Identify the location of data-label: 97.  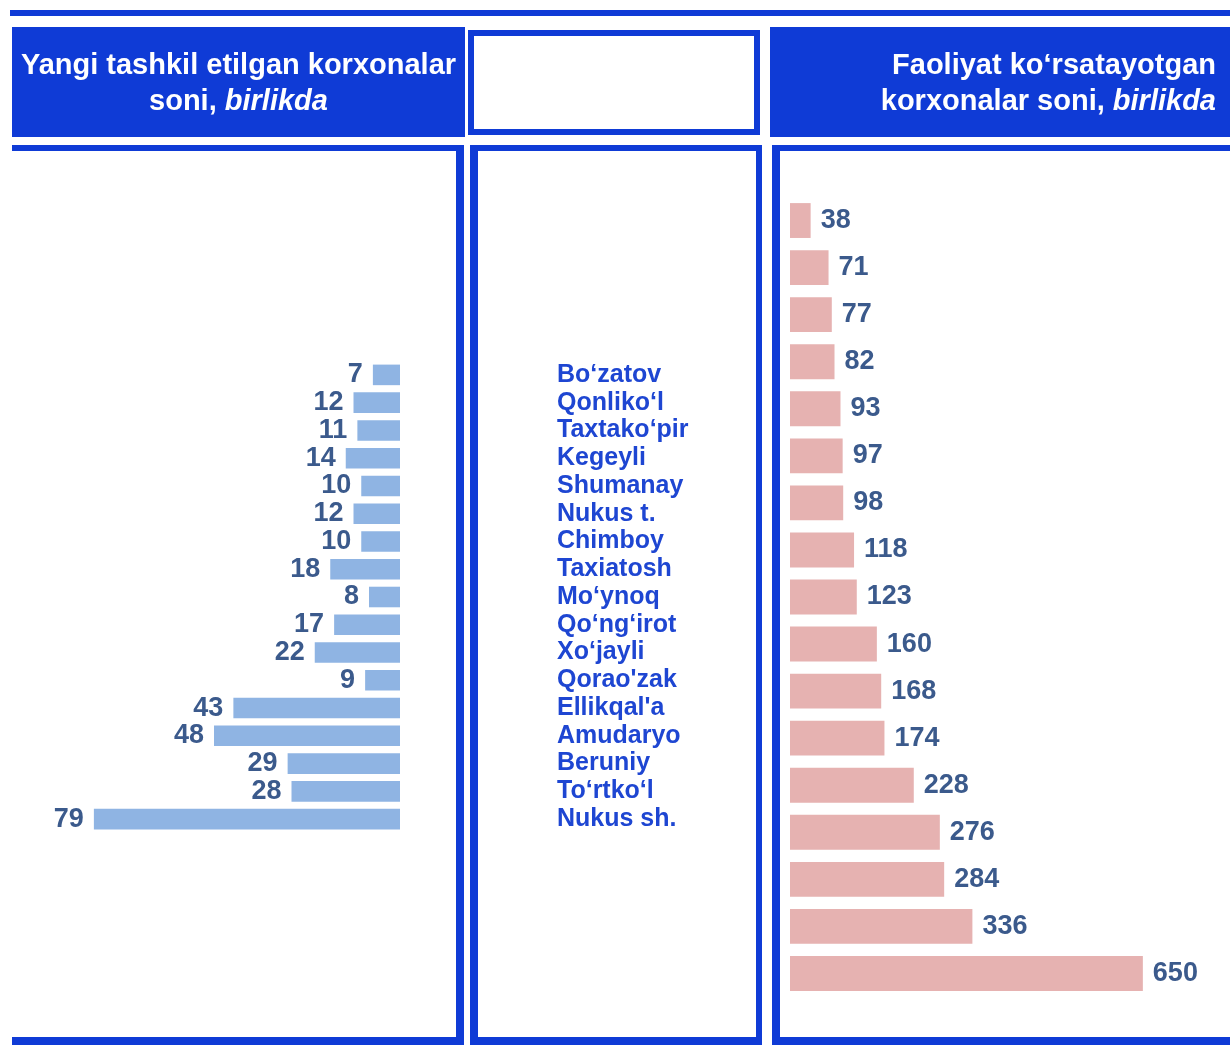
(867, 454).